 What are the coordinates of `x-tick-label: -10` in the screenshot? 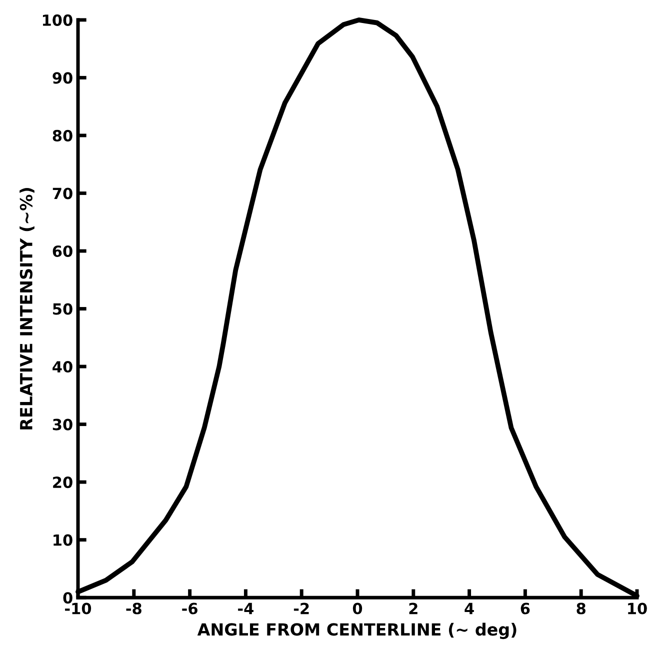 It's located at (78, 608).